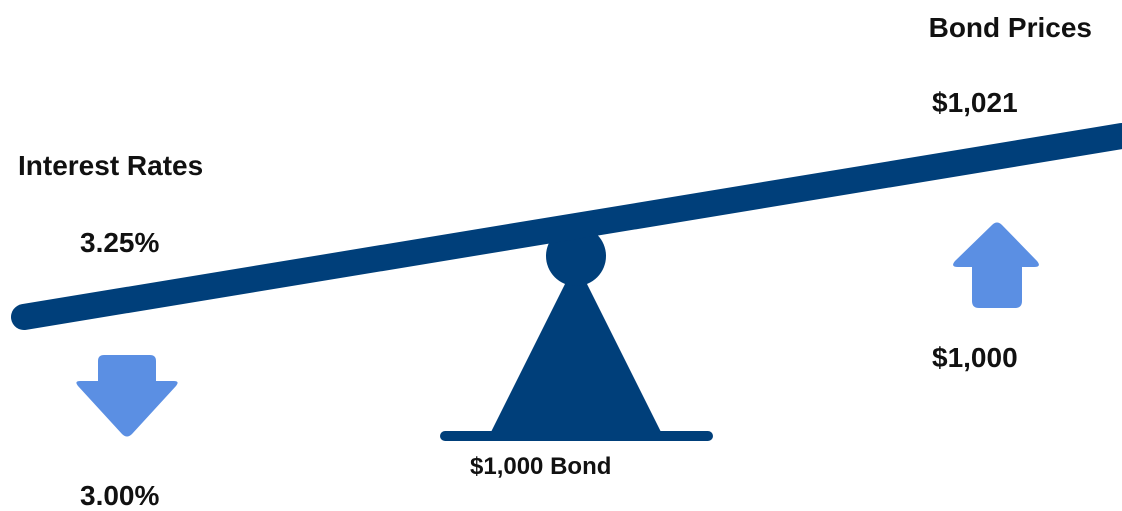 This screenshot has height=511, width=1122. What do you see at coordinates (576, 349) in the screenshot?
I see `seesaw-fulcrum` at bounding box center [576, 349].